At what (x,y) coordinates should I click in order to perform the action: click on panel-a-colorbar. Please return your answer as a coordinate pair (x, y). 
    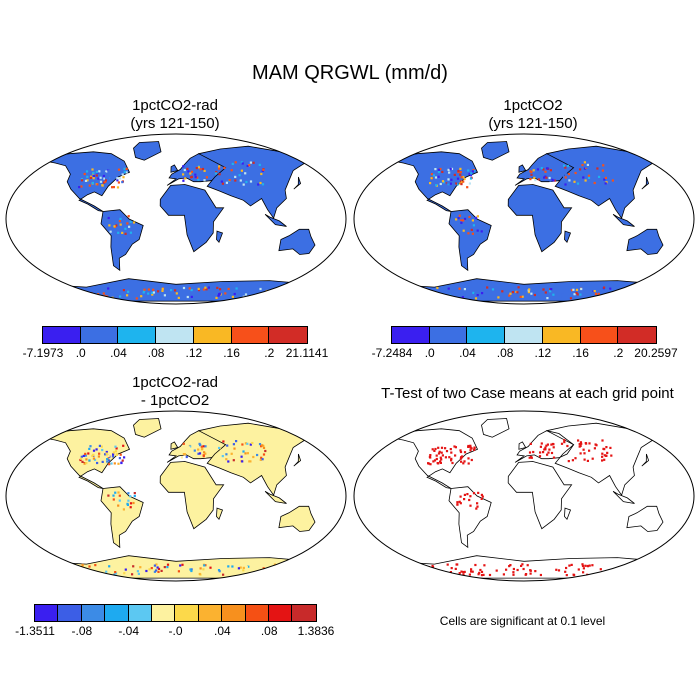
    Looking at the image, I should click on (175, 335).